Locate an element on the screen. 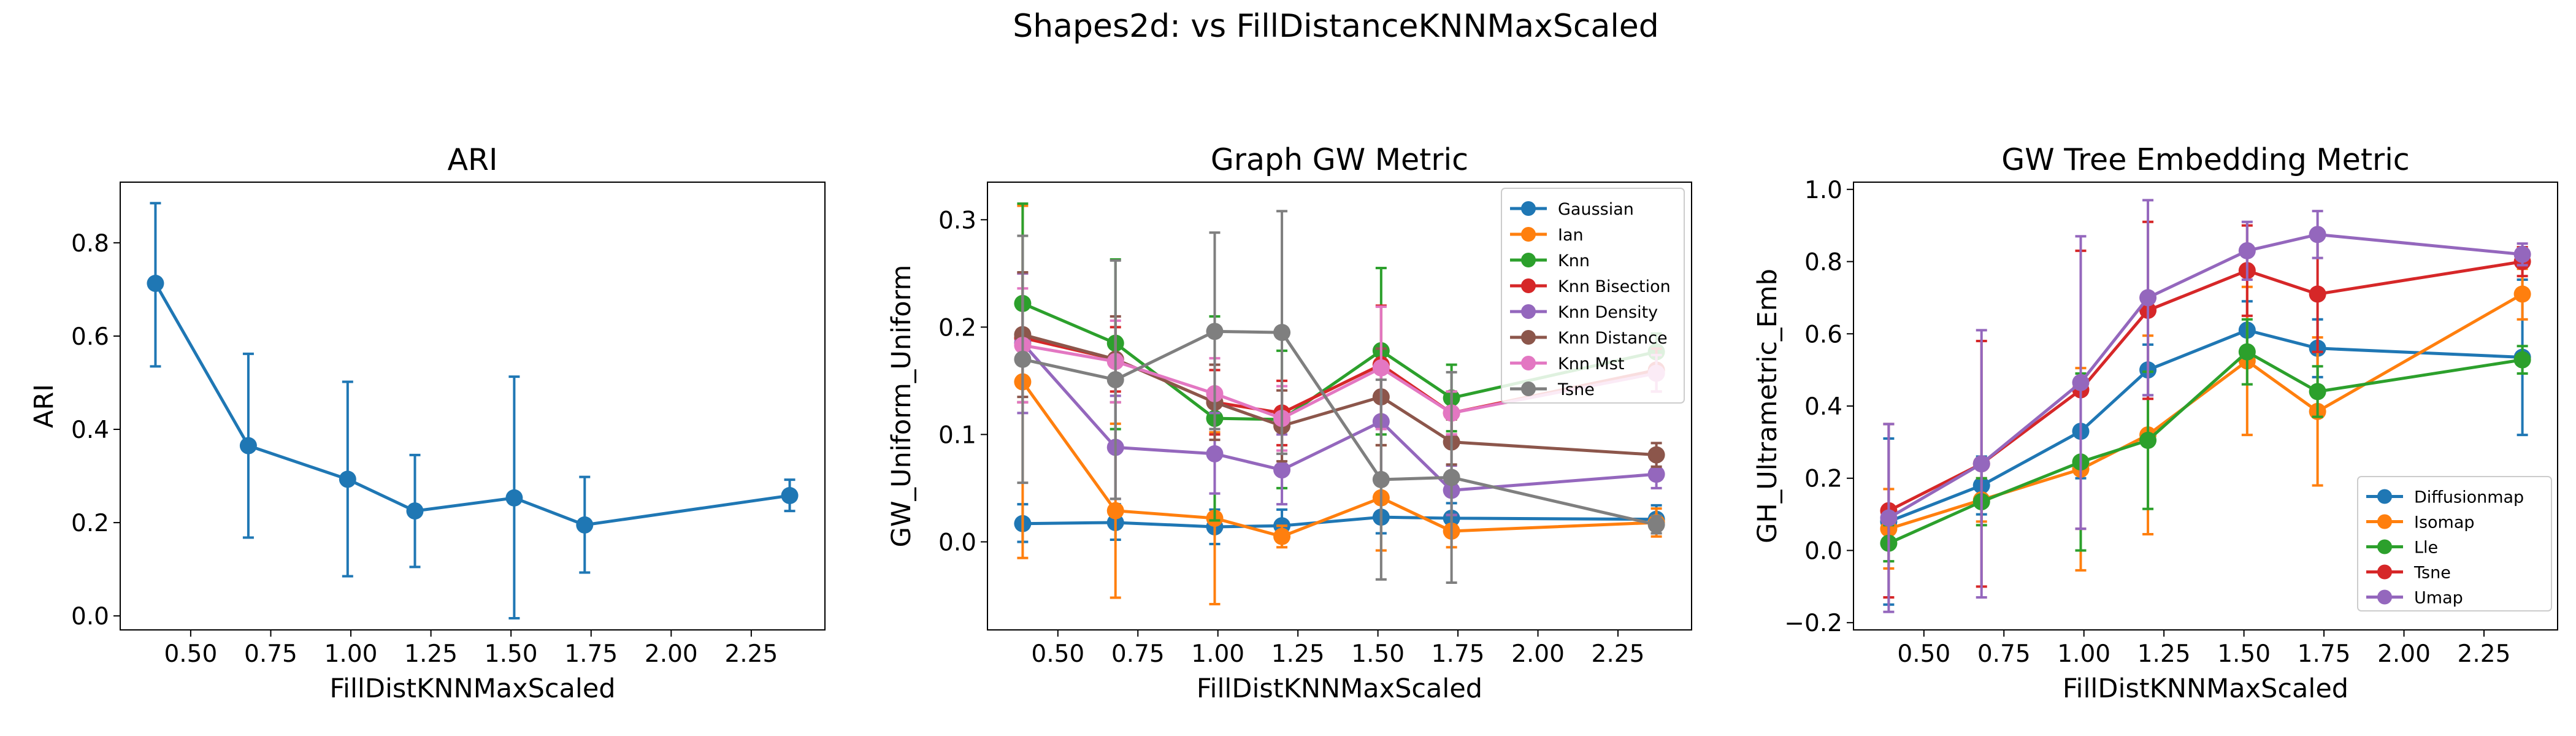 This screenshot has width=2576, height=736. series-umap is located at coordinates (2205, 406).